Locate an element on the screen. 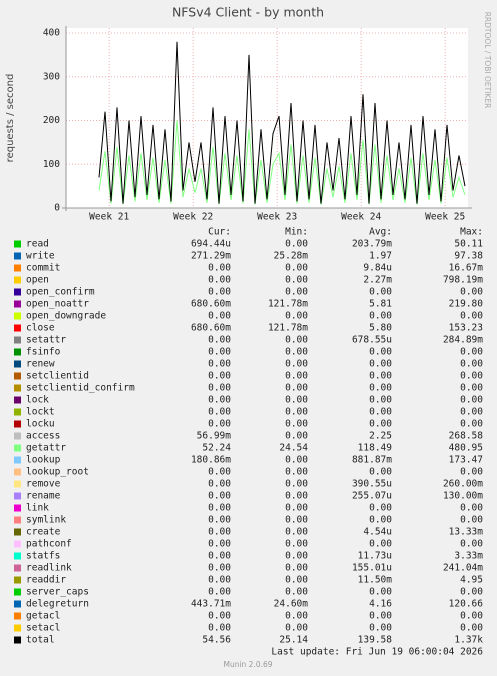 The image size is (497, 676). legend-stat: 694.44u is located at coordinates (211, 244).